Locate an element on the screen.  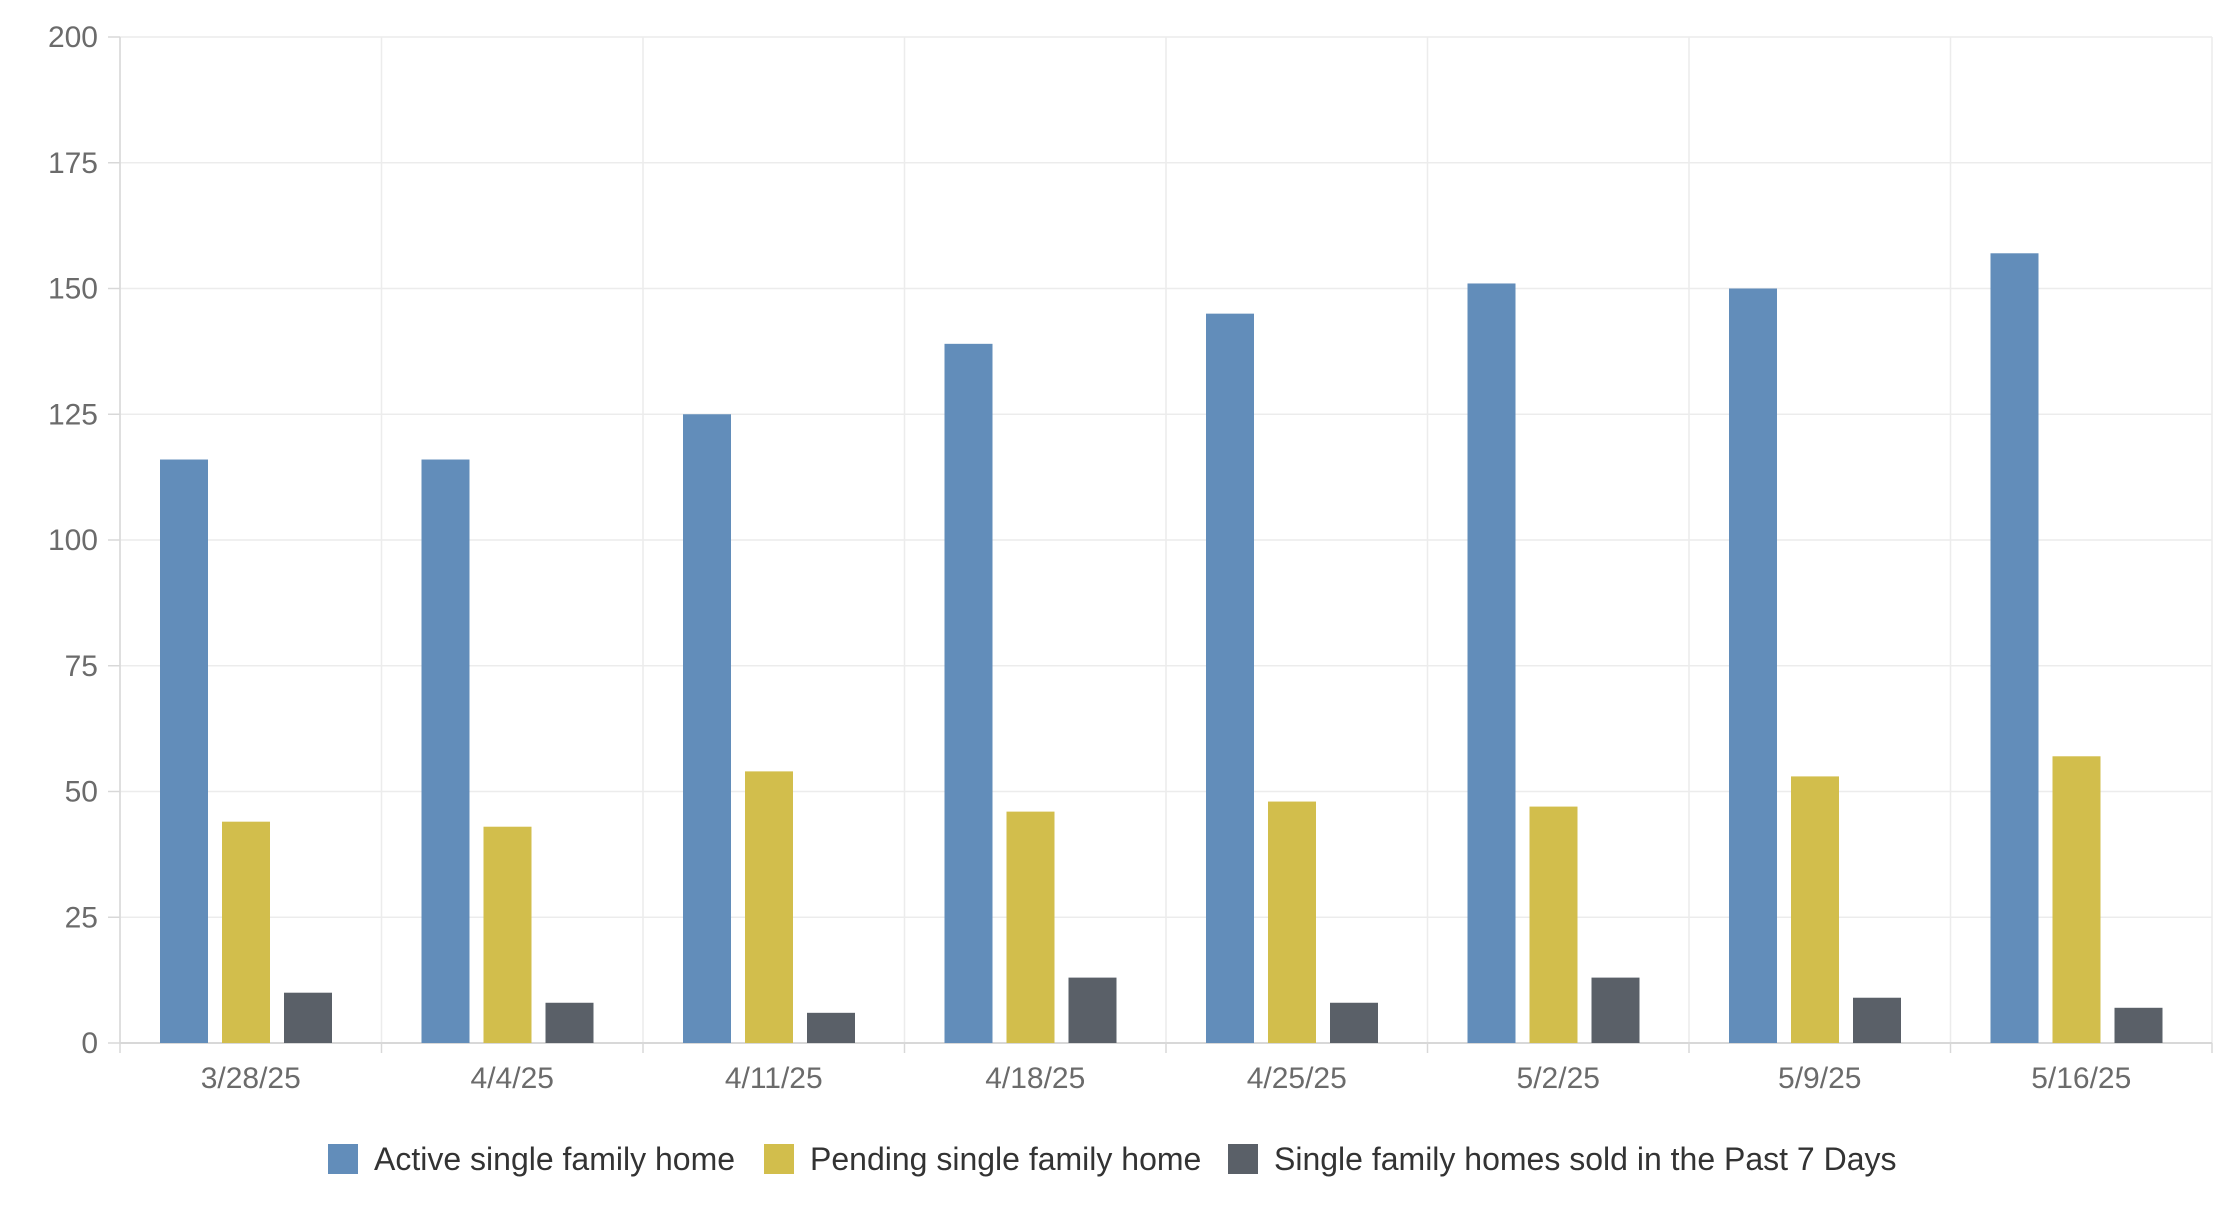
x-tick-label: 5/16/25 is located at coordinates (2081, 1078).